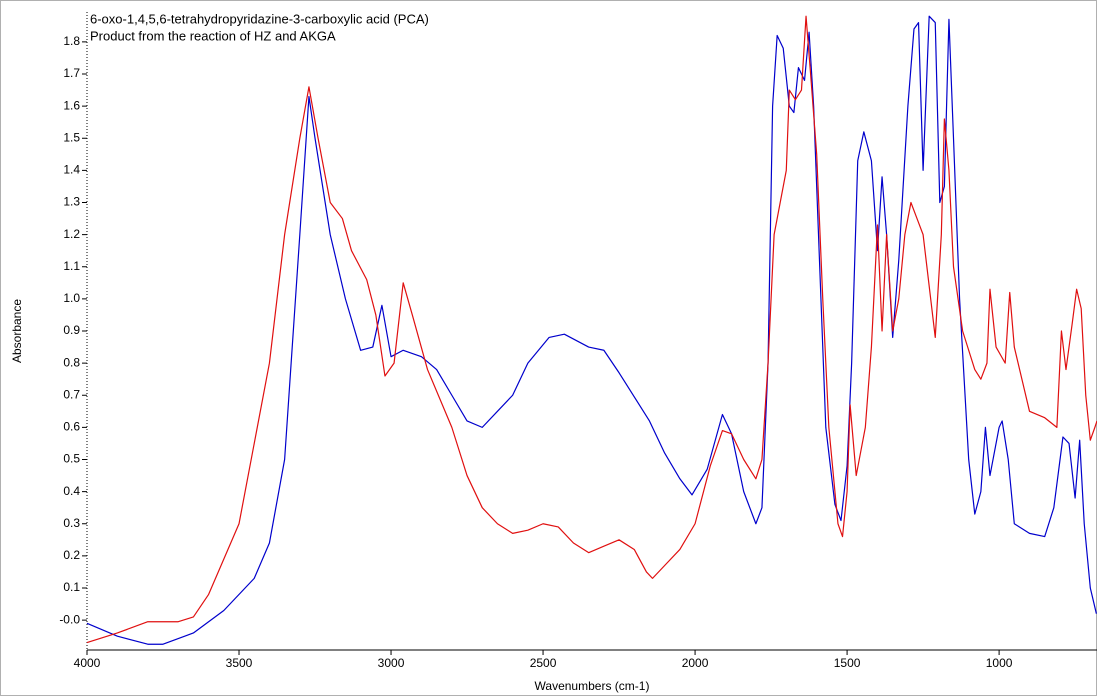 This screenshot has height=696, width=1097. What do you see at coordinates (71, 587) in the screenshot?
I see `y-tick-label: 0.1` at bounding box center [71, 587].